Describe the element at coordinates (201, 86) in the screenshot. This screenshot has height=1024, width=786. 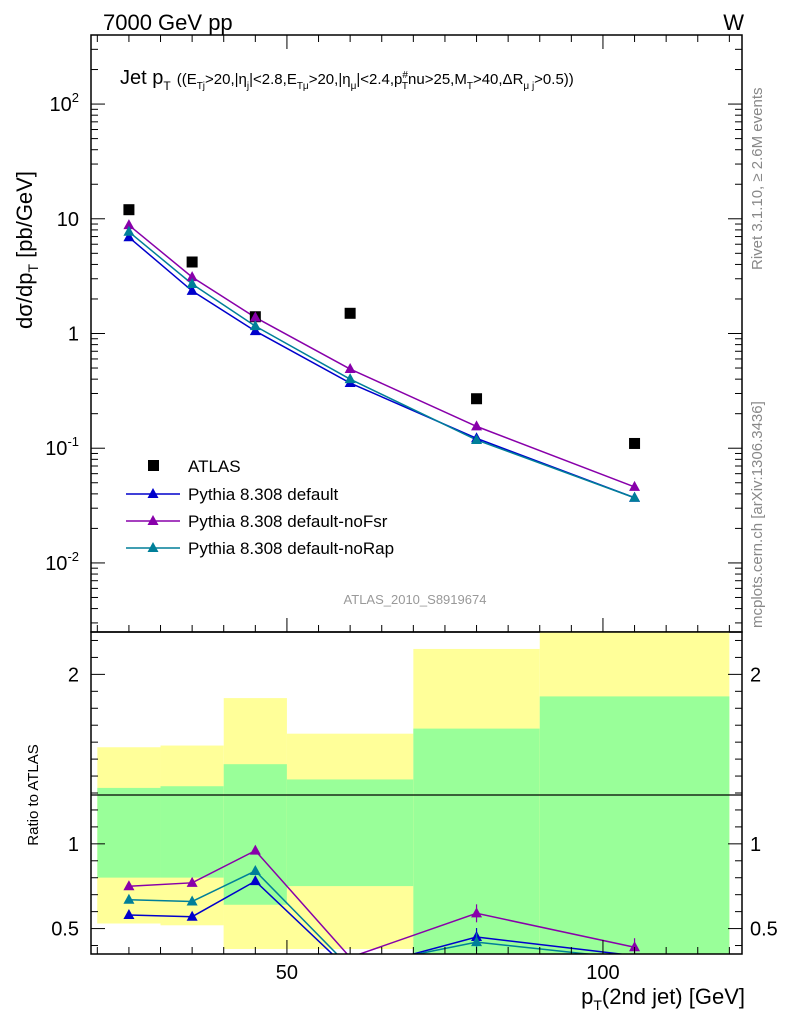
I see `title-sub-tj: Tj` at that location.